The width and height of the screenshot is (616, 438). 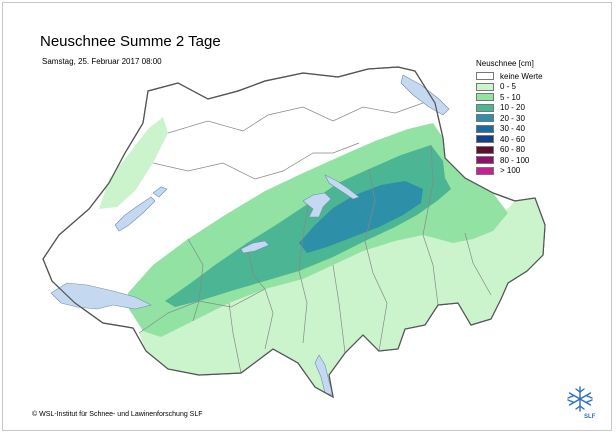 What do you see at coordinates (581, 403) in the screenshot?
I see `snowflake-logo-icon: SLF` at bounding box center [581, 403].